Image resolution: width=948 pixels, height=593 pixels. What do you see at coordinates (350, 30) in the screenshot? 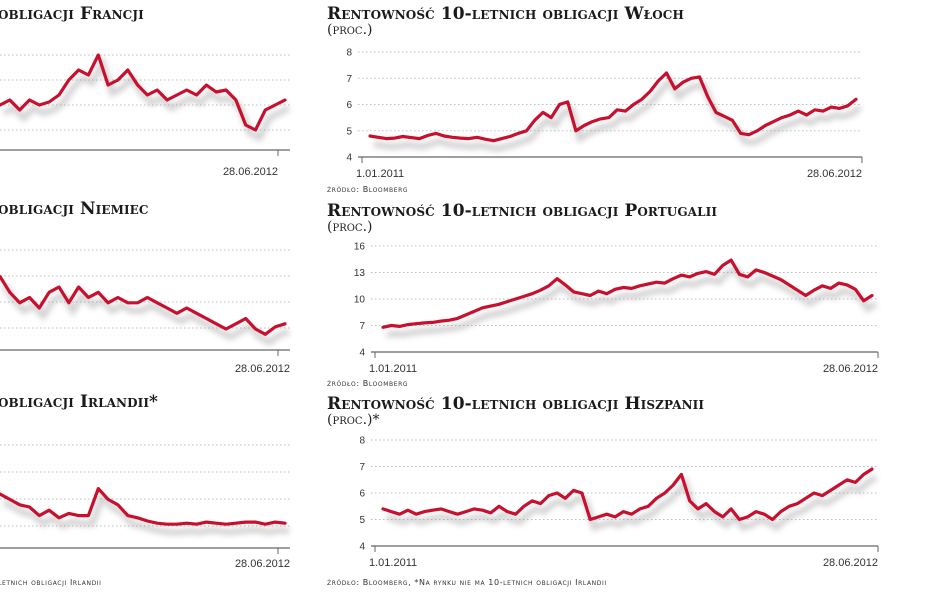
I see `italy-chart-subtitle: (proc.)` at bounding box center [350, 30].